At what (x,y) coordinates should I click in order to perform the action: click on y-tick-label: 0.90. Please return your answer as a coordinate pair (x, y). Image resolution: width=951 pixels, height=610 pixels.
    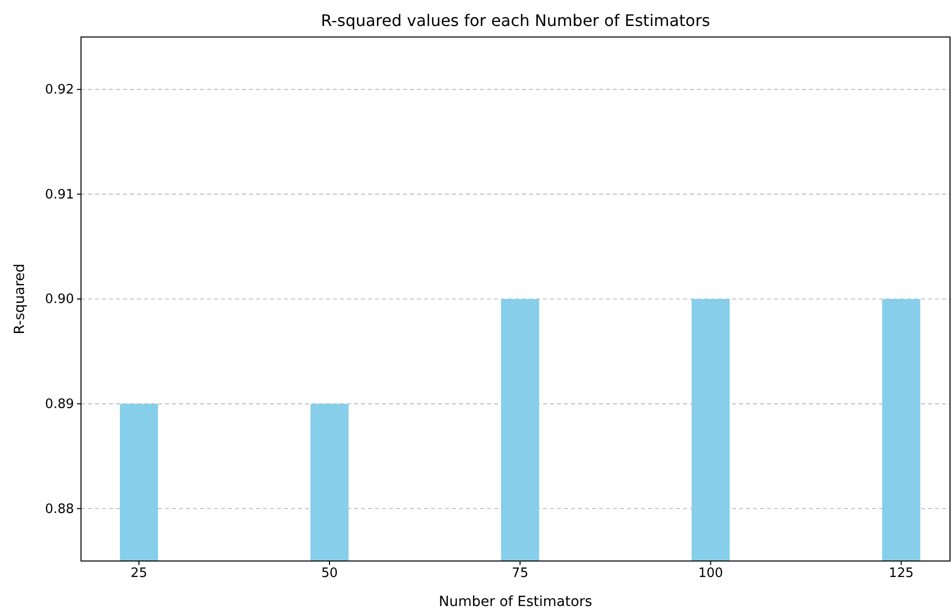
    Looking at the image, I should click on (59, 300).